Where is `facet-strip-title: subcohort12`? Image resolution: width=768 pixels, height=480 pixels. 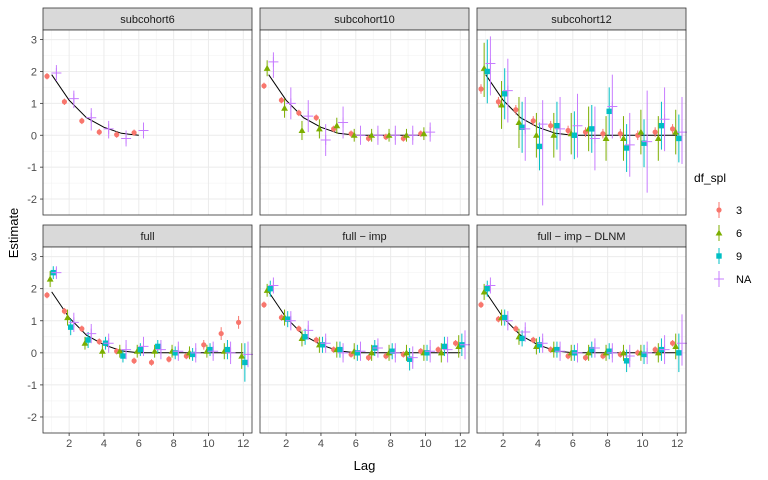
facet-strip-title: subcohort12 is located at coordinates (581, 20).